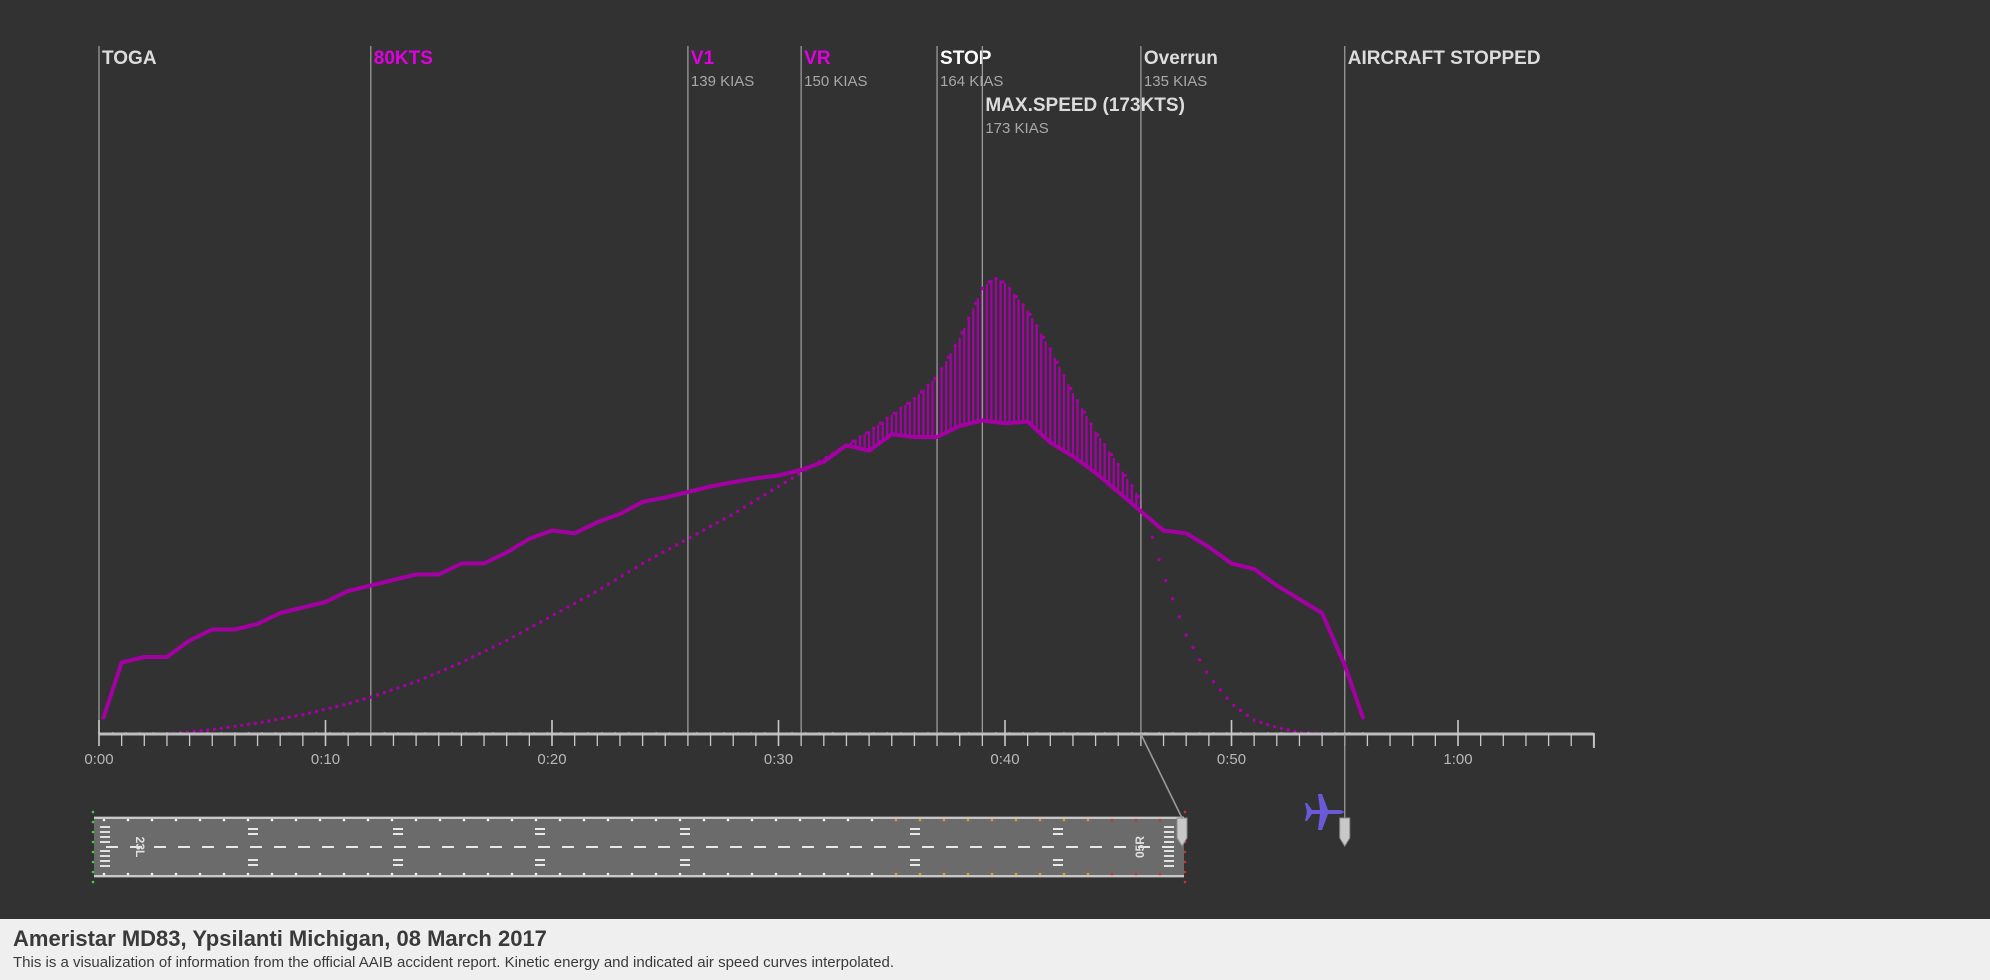 The image size is (1990, 980). Describe the element at coordinates (1323, 802) in the screenshot. I see `airplane-wing` at that location.